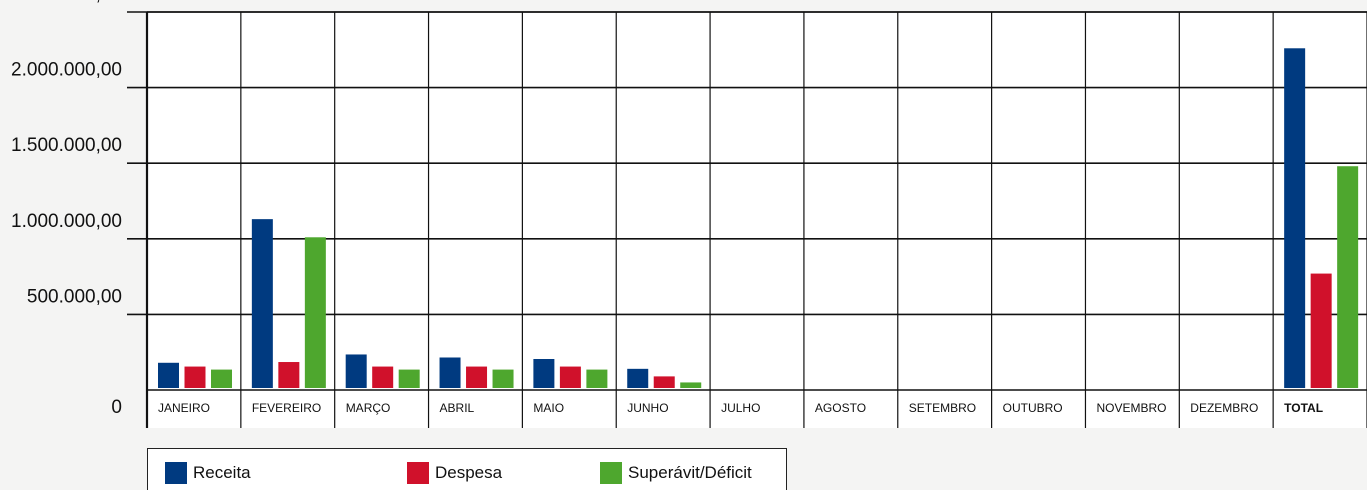 The height and width of the screenshot is (490, 1367). I want to click on y-tick-label: 2.500.000,00, so click(66, 2).